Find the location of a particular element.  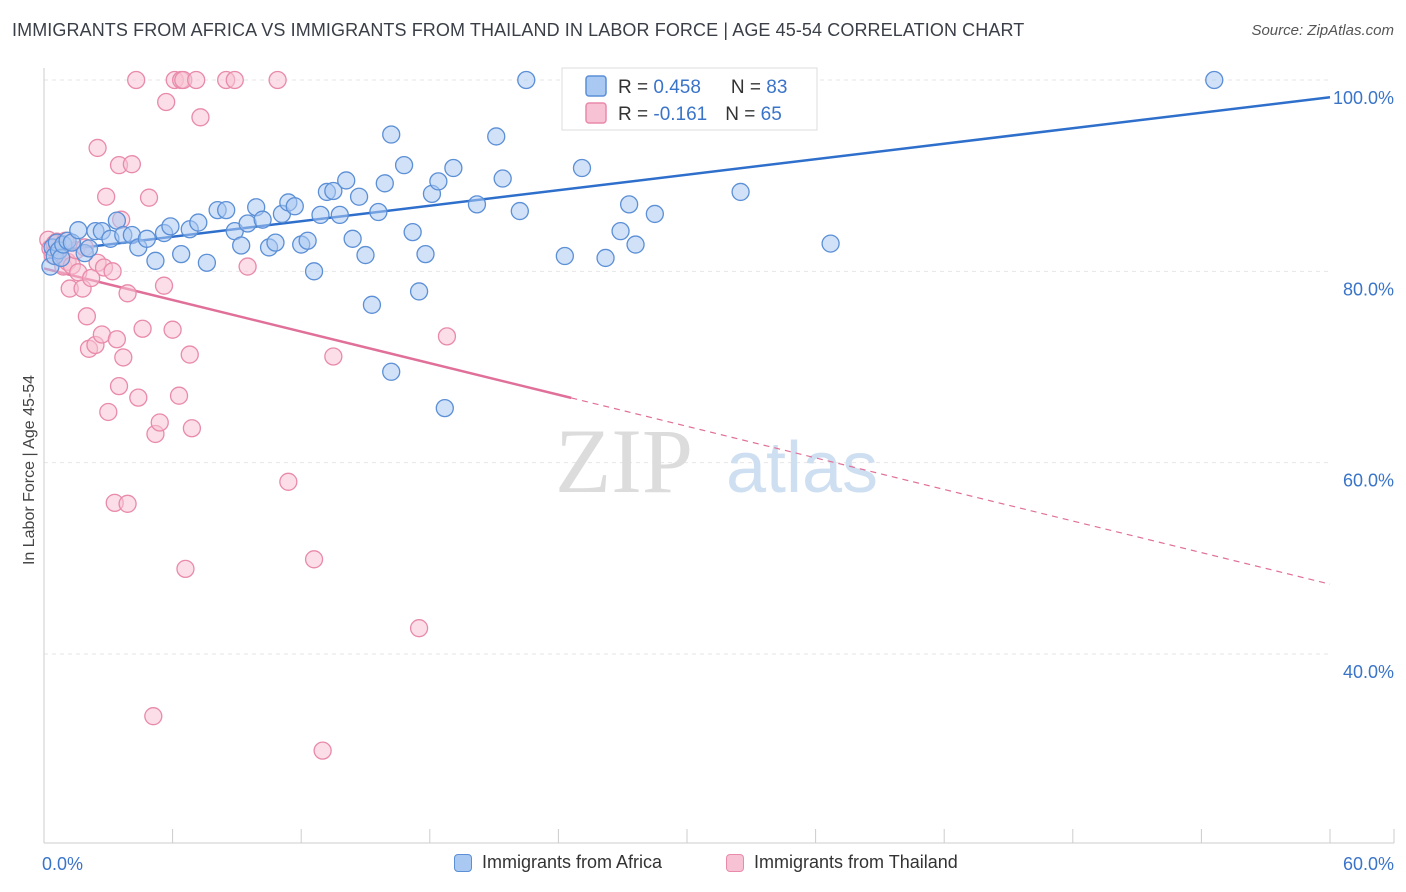

y-tick-label-2: 80.0% is located at coordinates (1368, 289).